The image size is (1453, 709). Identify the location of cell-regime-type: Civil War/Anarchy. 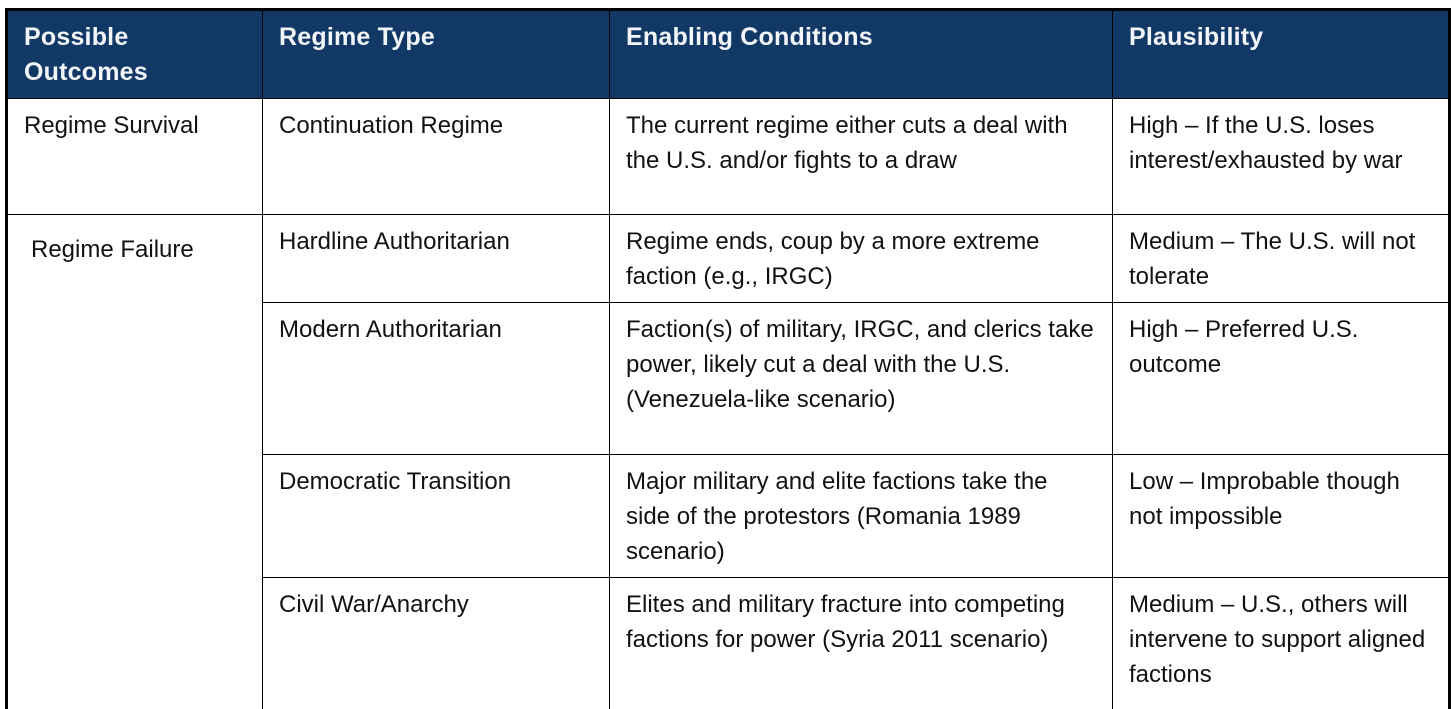
(436, 643).